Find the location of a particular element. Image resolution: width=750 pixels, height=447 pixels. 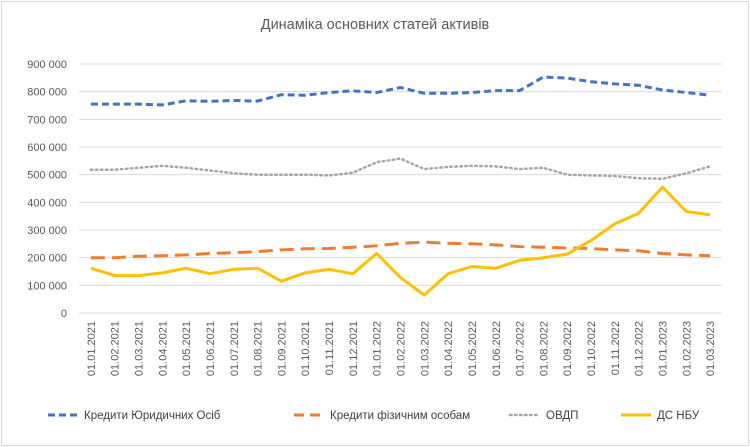

x-tick-label: 01.04.2022 is located at coordinates (449, 348).